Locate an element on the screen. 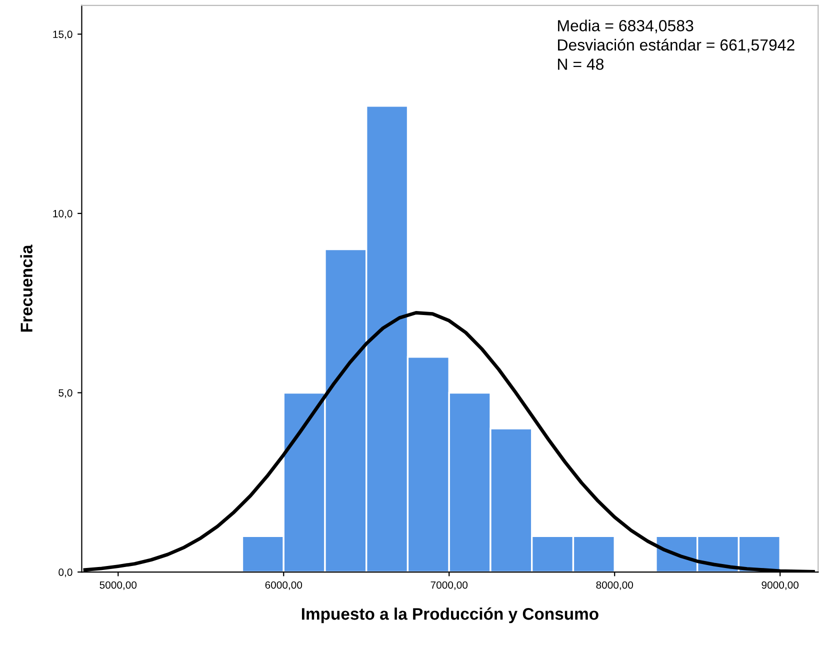  y-axis-title: Frecuencia is located at coordinates (26, 288).